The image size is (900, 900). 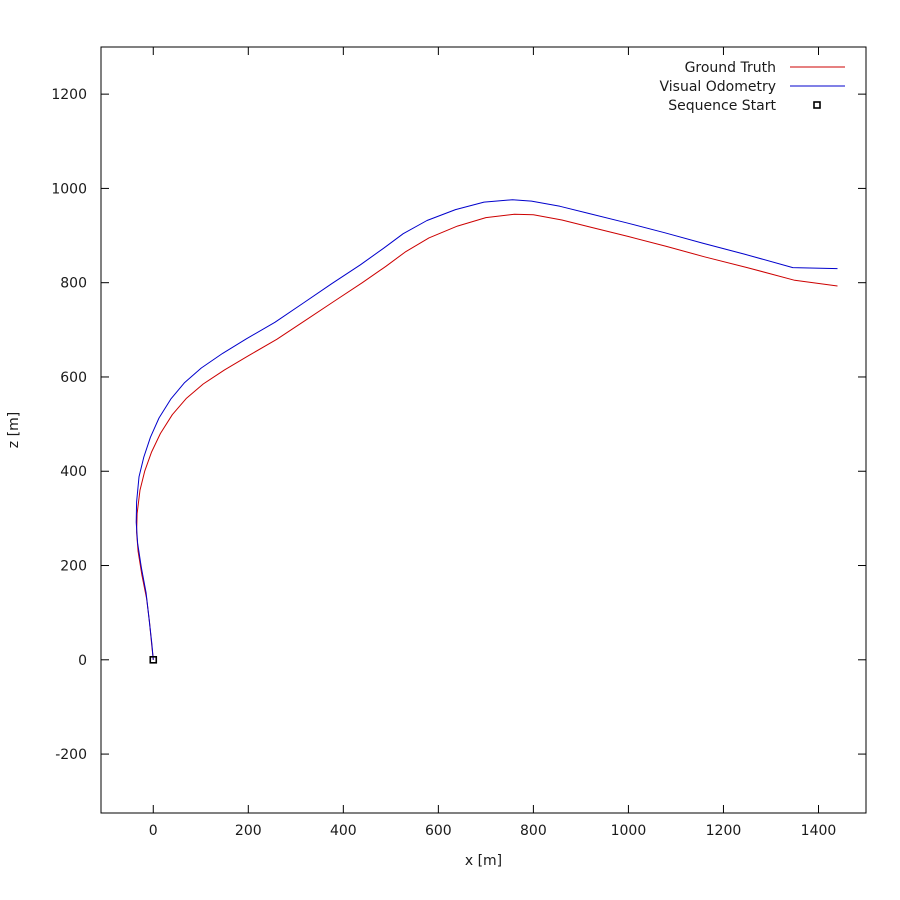 What do you see at coordinates (73, 567) in the screenshot?
I see `y-tick-label: 200` at bounding box center [73, 567].